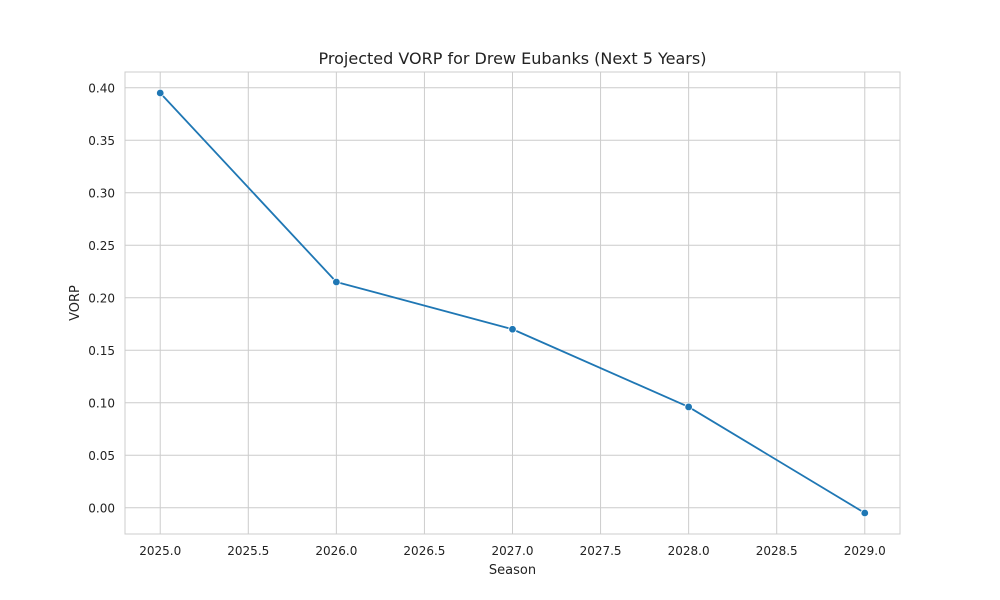 The width and height of the screenshot is (1000, 600). I want to click on x-axis-label: Season, so click(512, 570).